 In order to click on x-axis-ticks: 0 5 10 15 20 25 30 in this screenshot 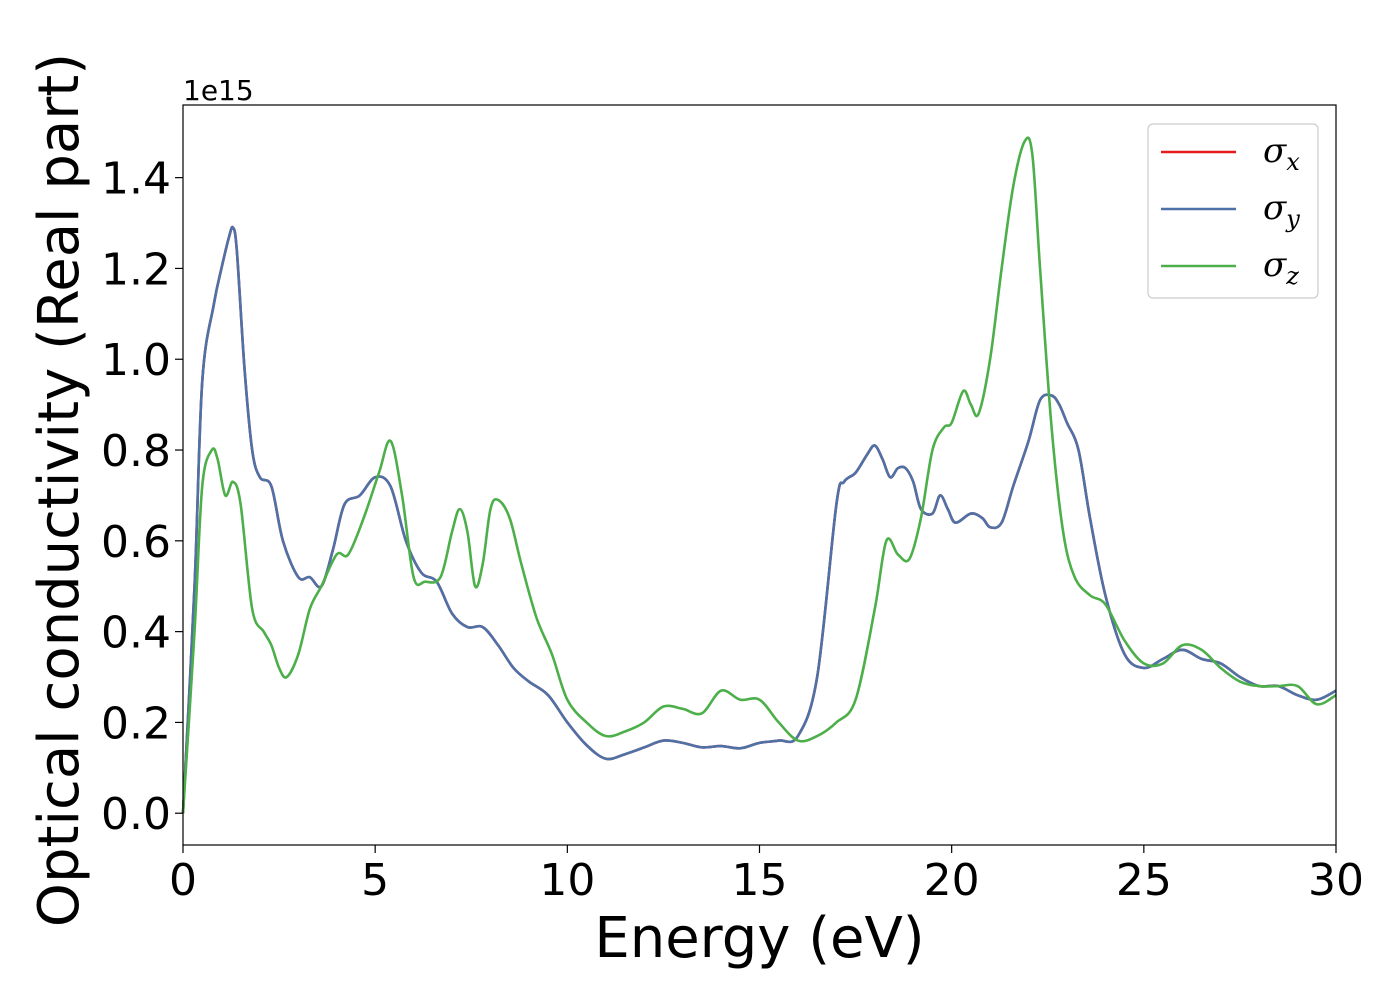, I will do `click(766, 875)`.